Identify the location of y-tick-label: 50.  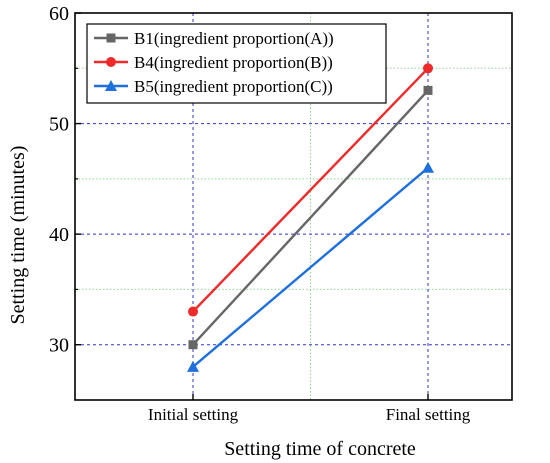
(59, 125).